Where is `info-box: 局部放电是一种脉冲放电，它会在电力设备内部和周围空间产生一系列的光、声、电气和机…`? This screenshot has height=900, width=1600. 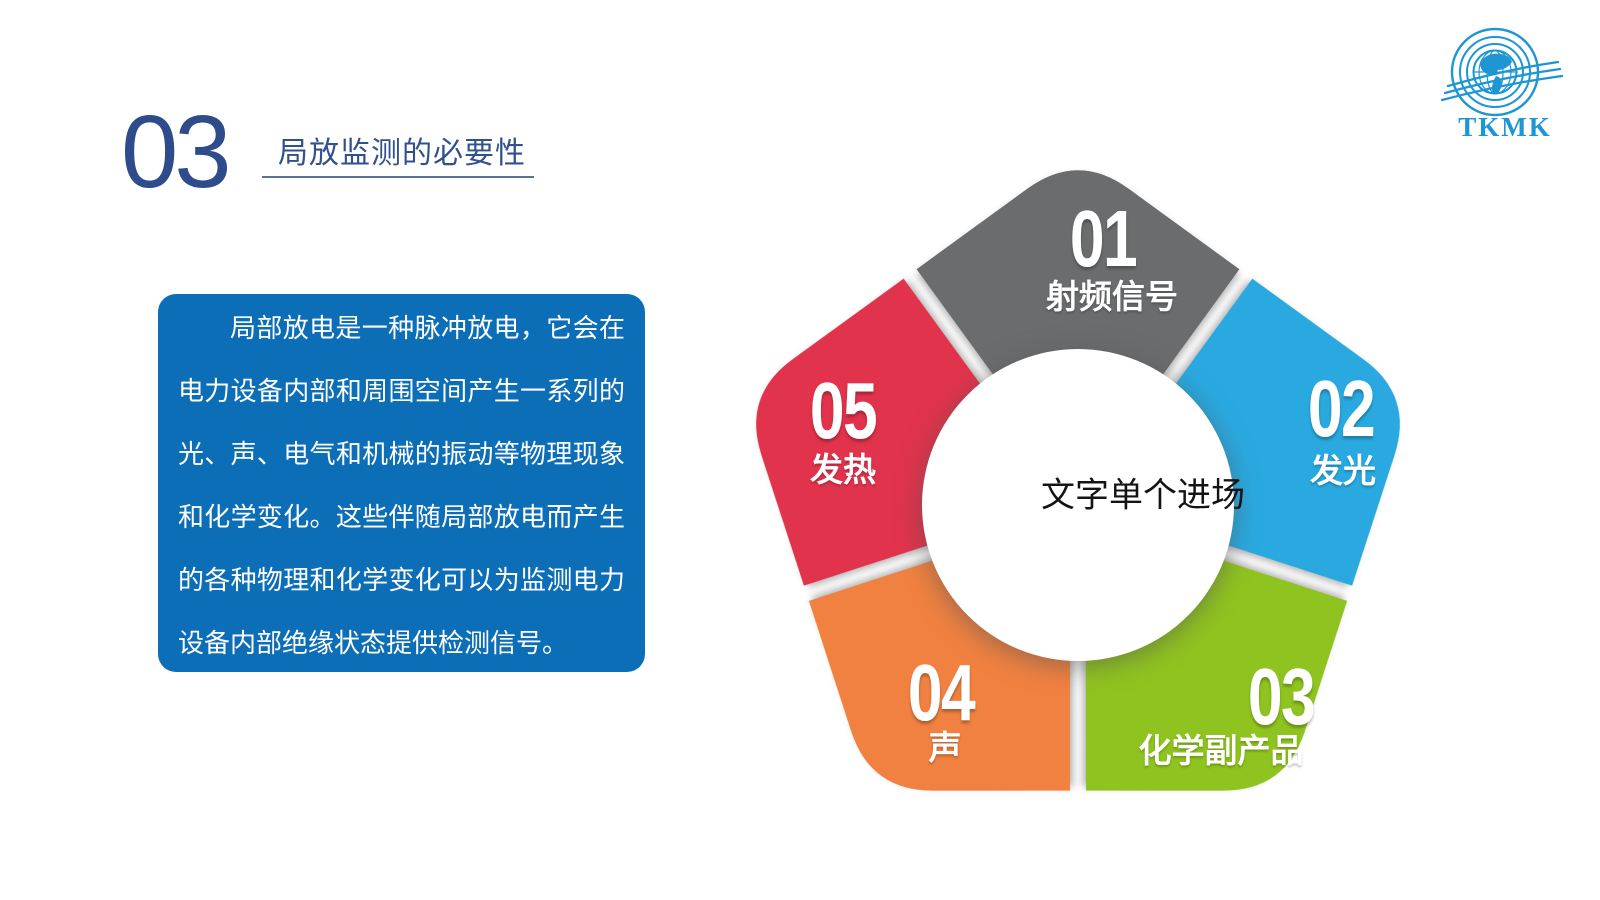 info-box: 局部放电是一种脉冲放电，它会在电力设备内部和周围空间产生一系列的光、声、电气和机… is located at coordinates (401, 483).